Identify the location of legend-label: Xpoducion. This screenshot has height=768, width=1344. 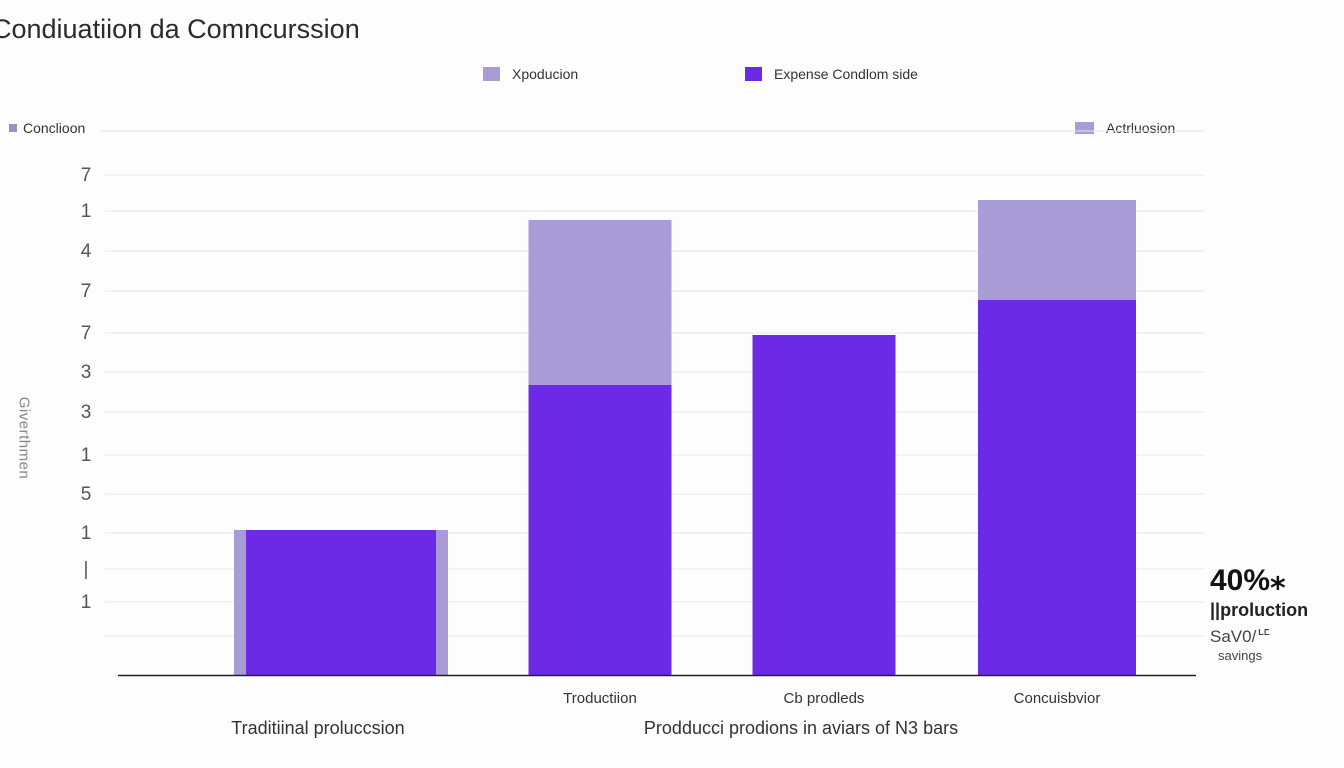
(545, 74).